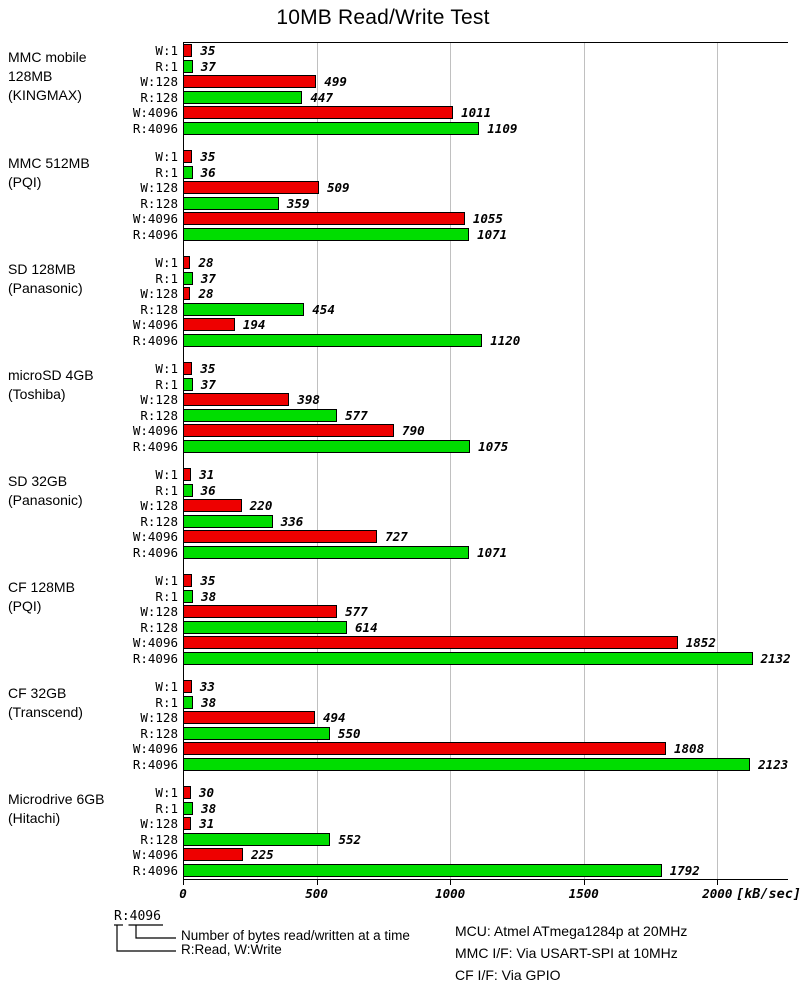 The width and height of the screenshot is (800, 1003). Describe the element at coordinates (396, 537) in the screenshot. I see `bar-value-label: 727` at that location.